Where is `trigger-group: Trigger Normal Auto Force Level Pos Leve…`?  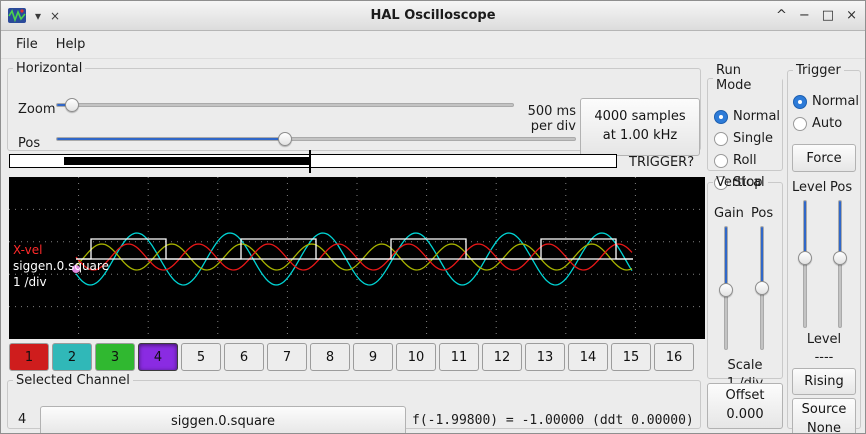 trigger-group: Trigger Normal Auto Force Level Pos Leve… is located at coordinates (824, 248).